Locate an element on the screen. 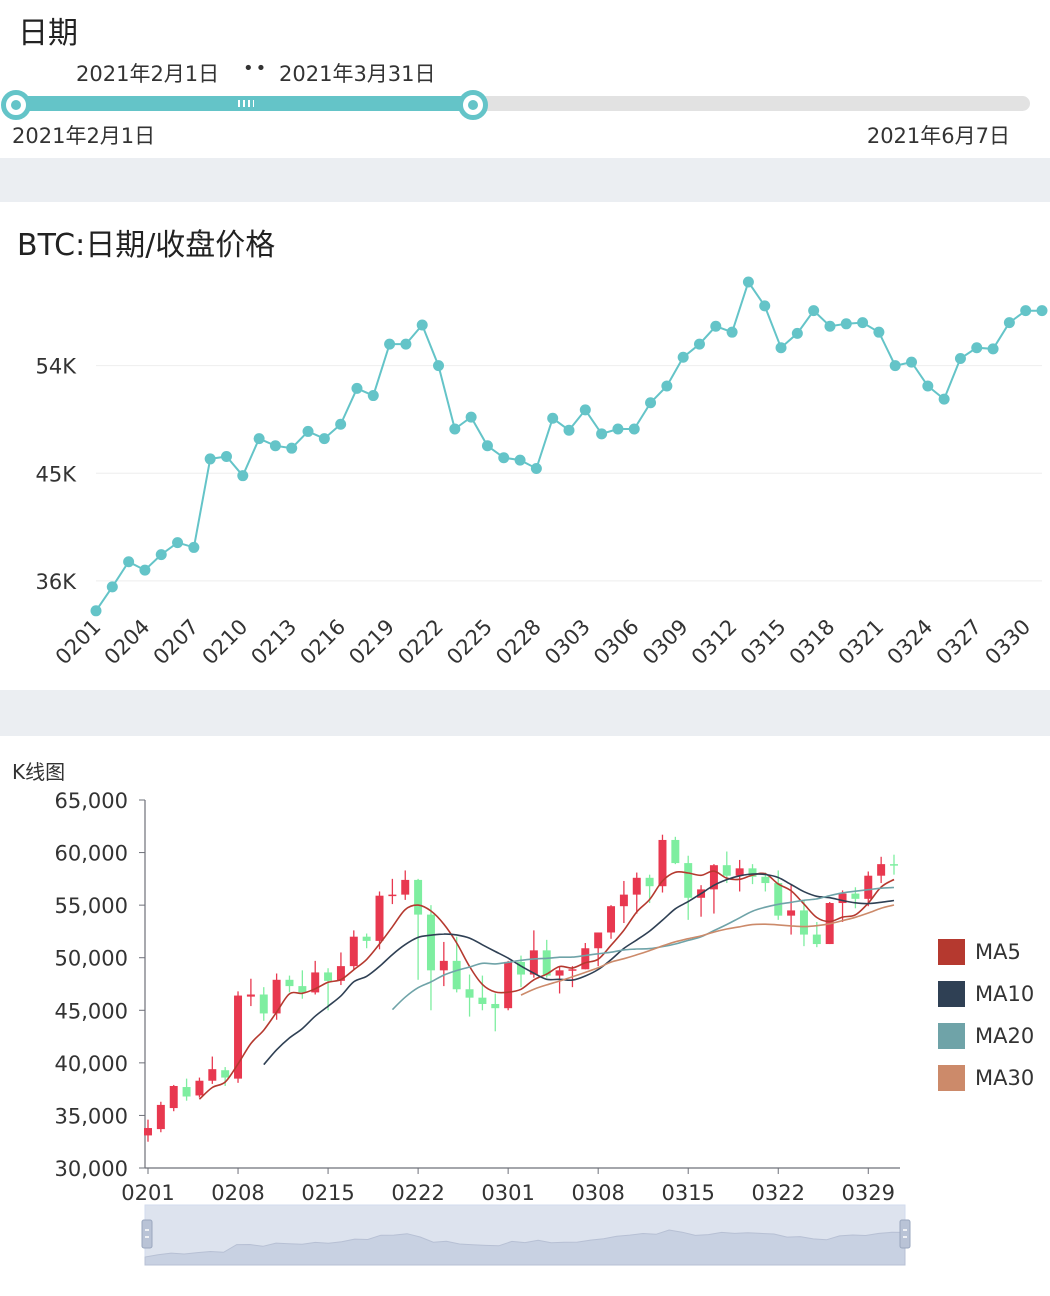 This screenshot has height=1296, width=1050. date-slider-end-handle is located at coordinates (473, 105).